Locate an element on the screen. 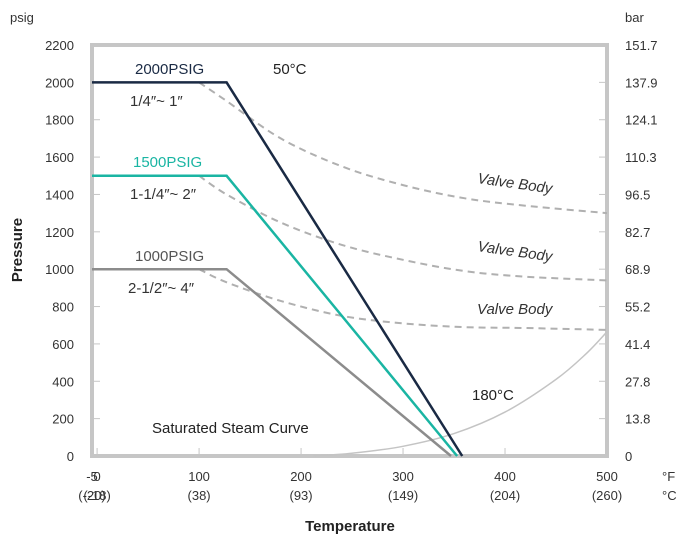 The width and height of the screenshot is (681, 540). x-tick-label-c: (260) is located at coordinates (607, 495).